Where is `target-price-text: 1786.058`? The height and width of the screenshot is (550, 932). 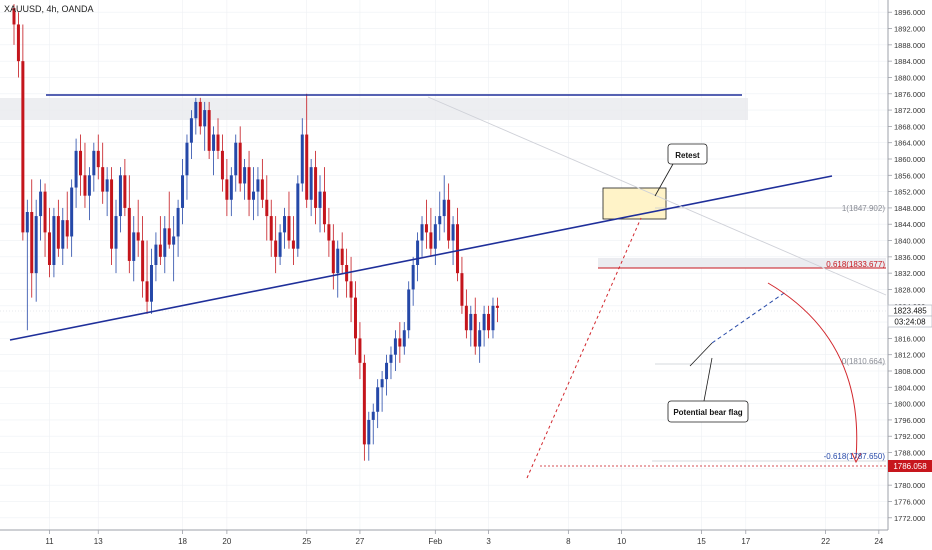 target-price-text: 1786.058 is located at coordinates (910, 466).